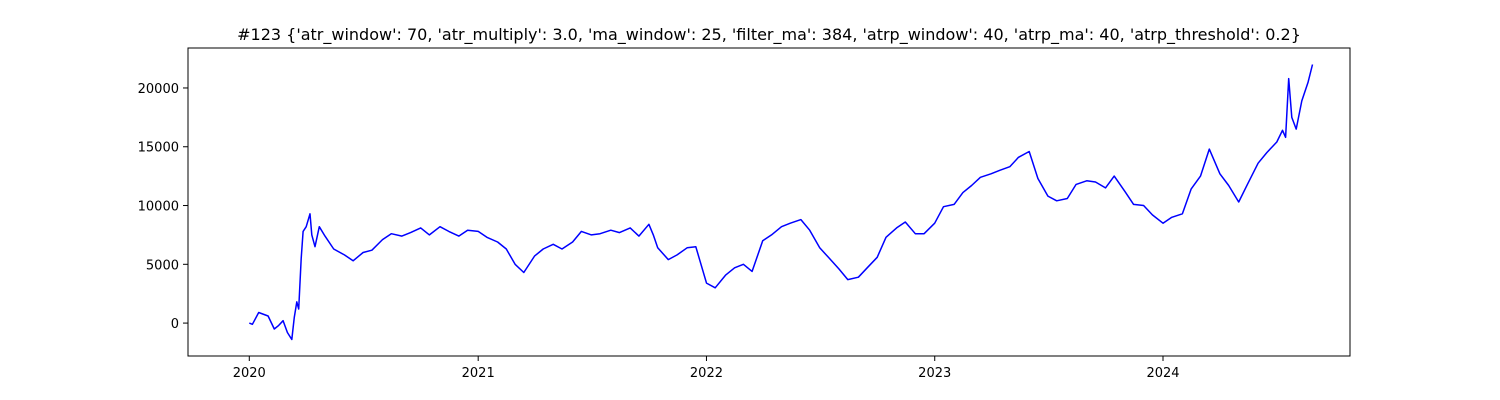 The image size is (1500, 400). What do you see at coordinates (1162, 373) in the screenshot?
I see `x-tick-label: 2024` at bounding box center [1162, 373].